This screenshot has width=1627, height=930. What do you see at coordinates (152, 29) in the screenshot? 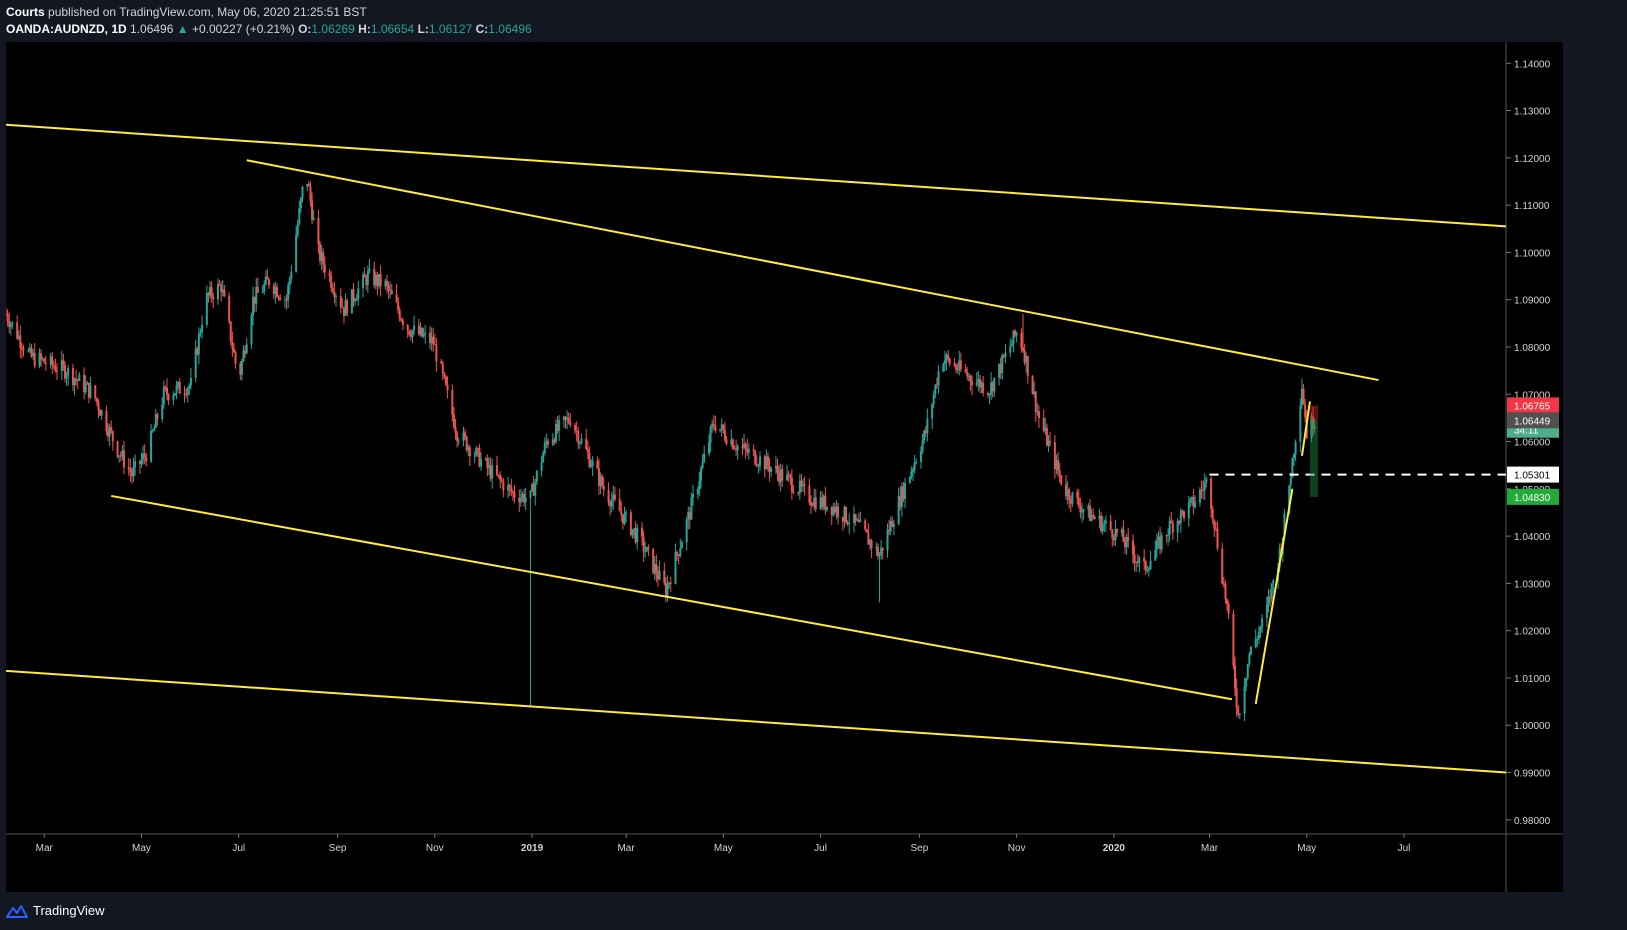
I see `last-price: 1.06496` at bounding box center [152, 29].